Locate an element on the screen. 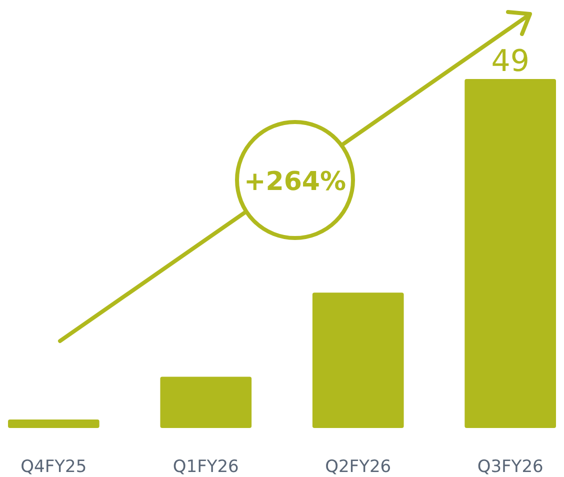 The height and width of the screenshot is (477, 564). x-tick-label: Q4FY25 is located at coordinates (53, 467).